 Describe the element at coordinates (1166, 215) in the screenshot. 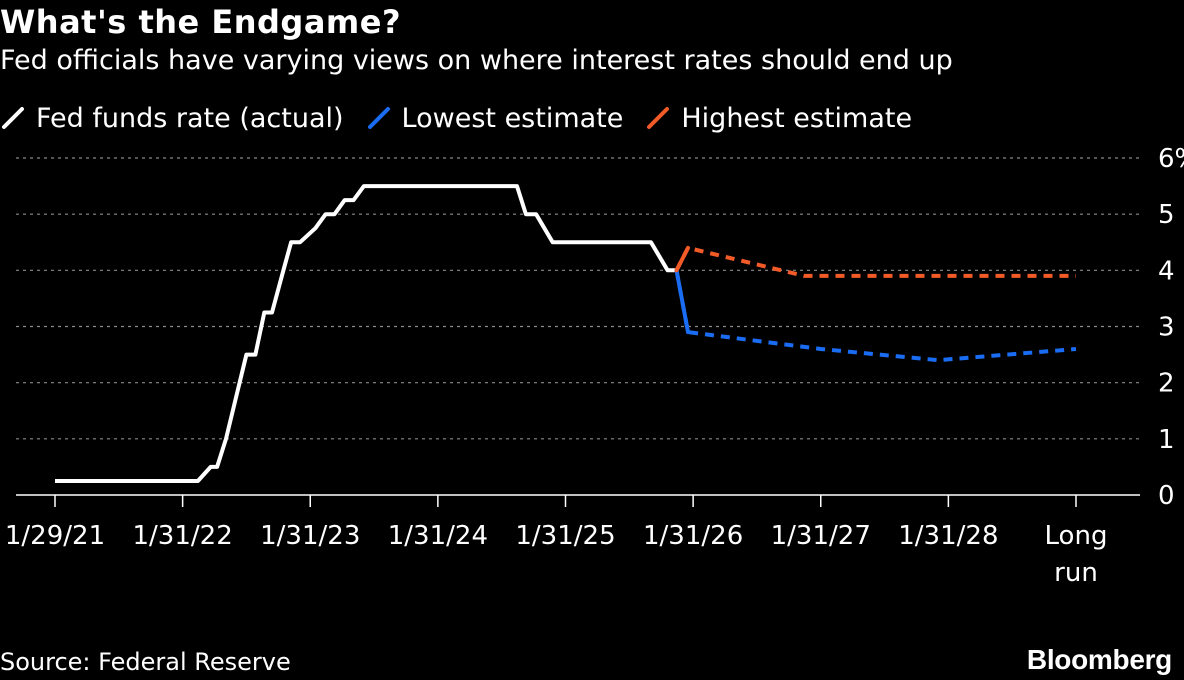

I see `y-tick-label-5: 5` at that location.